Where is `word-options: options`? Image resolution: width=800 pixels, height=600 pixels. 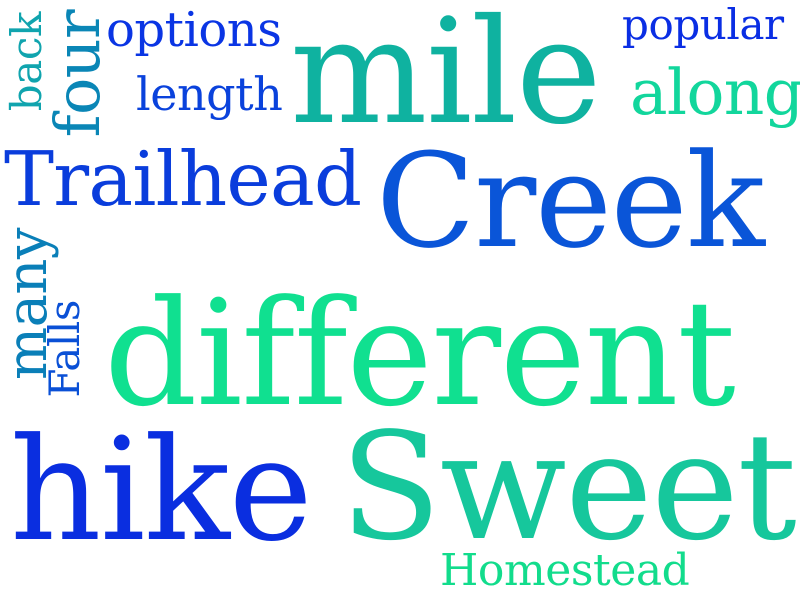 word-options: options is located at coordinates (194, 30).